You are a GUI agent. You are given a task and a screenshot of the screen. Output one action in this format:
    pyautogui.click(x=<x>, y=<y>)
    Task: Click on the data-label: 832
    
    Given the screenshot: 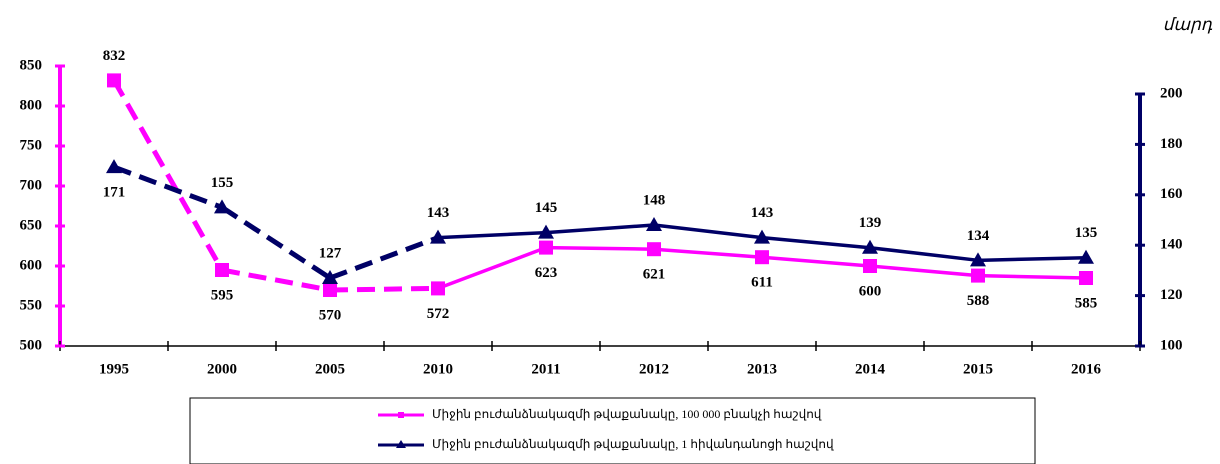 What is the action you would take?
    pyautogui.click(x=114, y=56)
    